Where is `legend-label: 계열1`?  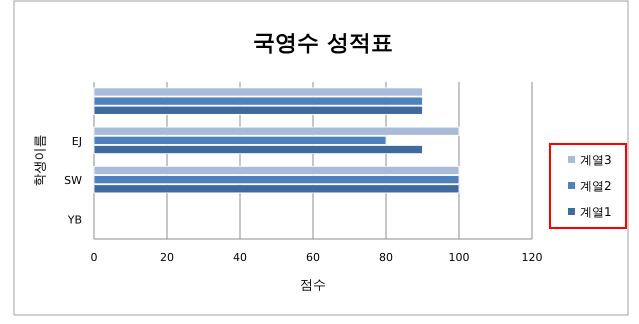
legend-label: 계열1 is located at coordinates (596, 212).